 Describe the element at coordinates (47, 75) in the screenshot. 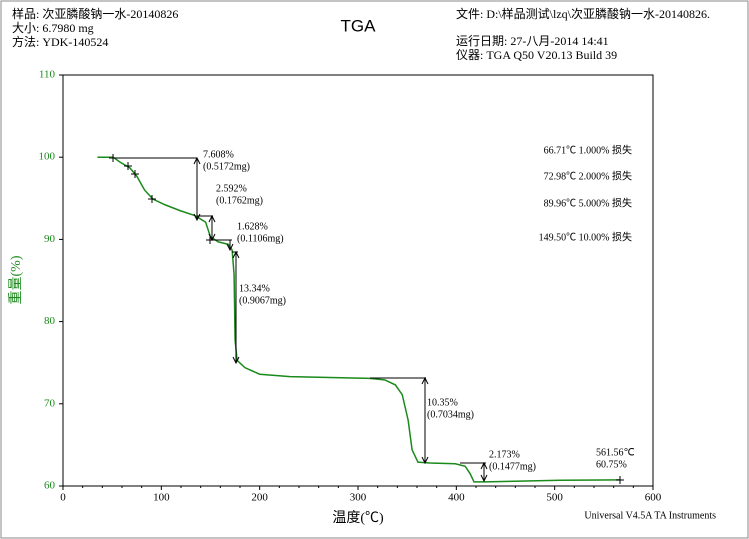

I see `y-tick-label: 110` at that location.